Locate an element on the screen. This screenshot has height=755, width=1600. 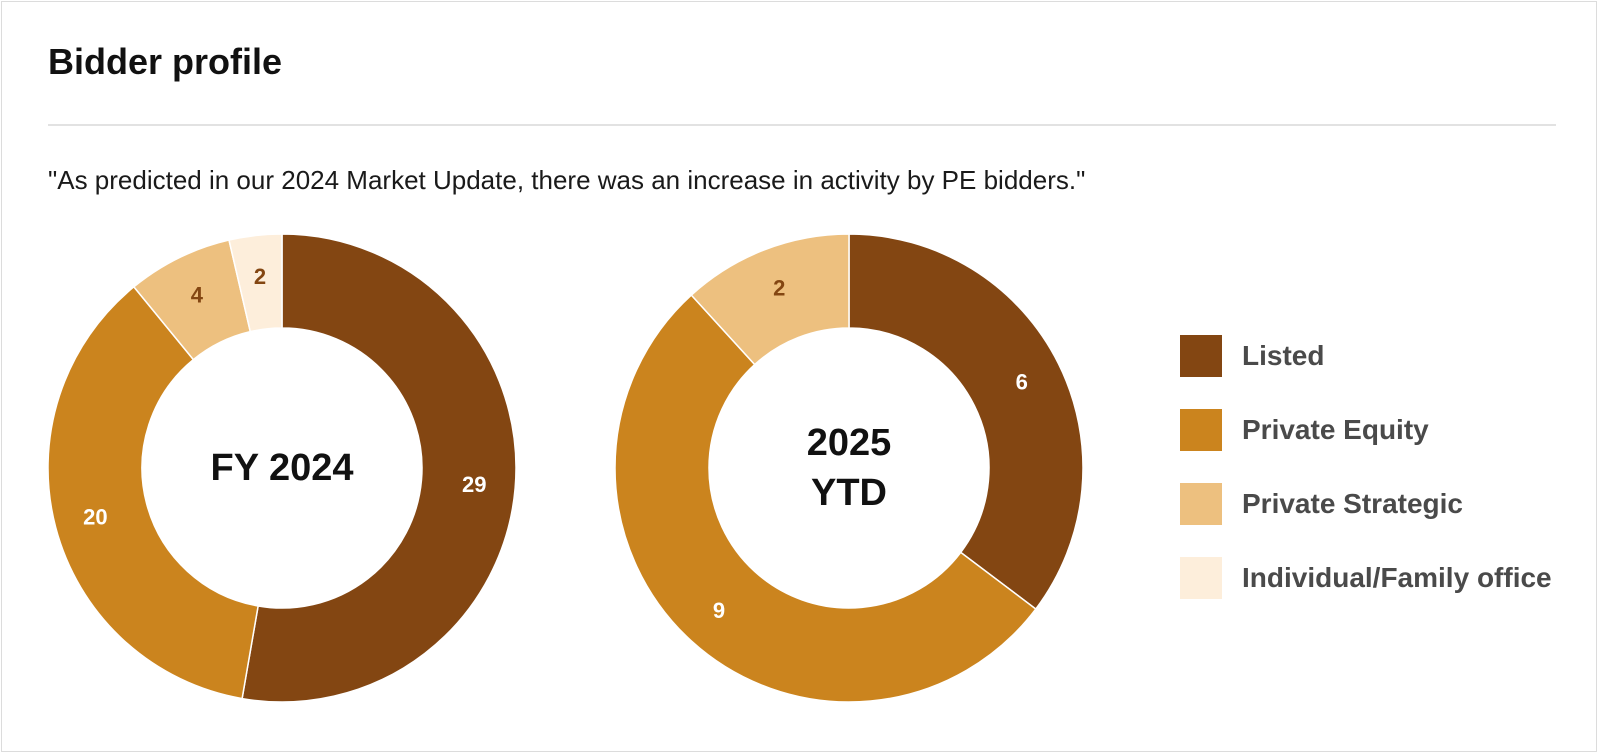
legend-swatch-listed is located at coordinates (1201, 356).